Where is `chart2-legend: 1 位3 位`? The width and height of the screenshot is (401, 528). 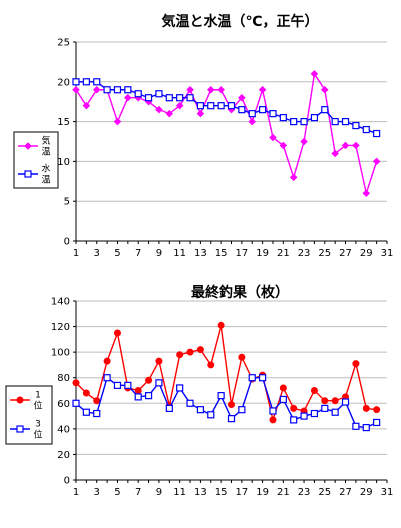 chart2-legend: 1 位3 位 is located at coordinates (29, 415).